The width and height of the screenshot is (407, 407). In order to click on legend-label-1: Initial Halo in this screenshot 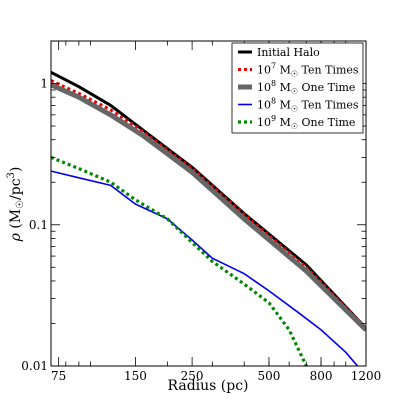, I will do `click(288, 52)`.